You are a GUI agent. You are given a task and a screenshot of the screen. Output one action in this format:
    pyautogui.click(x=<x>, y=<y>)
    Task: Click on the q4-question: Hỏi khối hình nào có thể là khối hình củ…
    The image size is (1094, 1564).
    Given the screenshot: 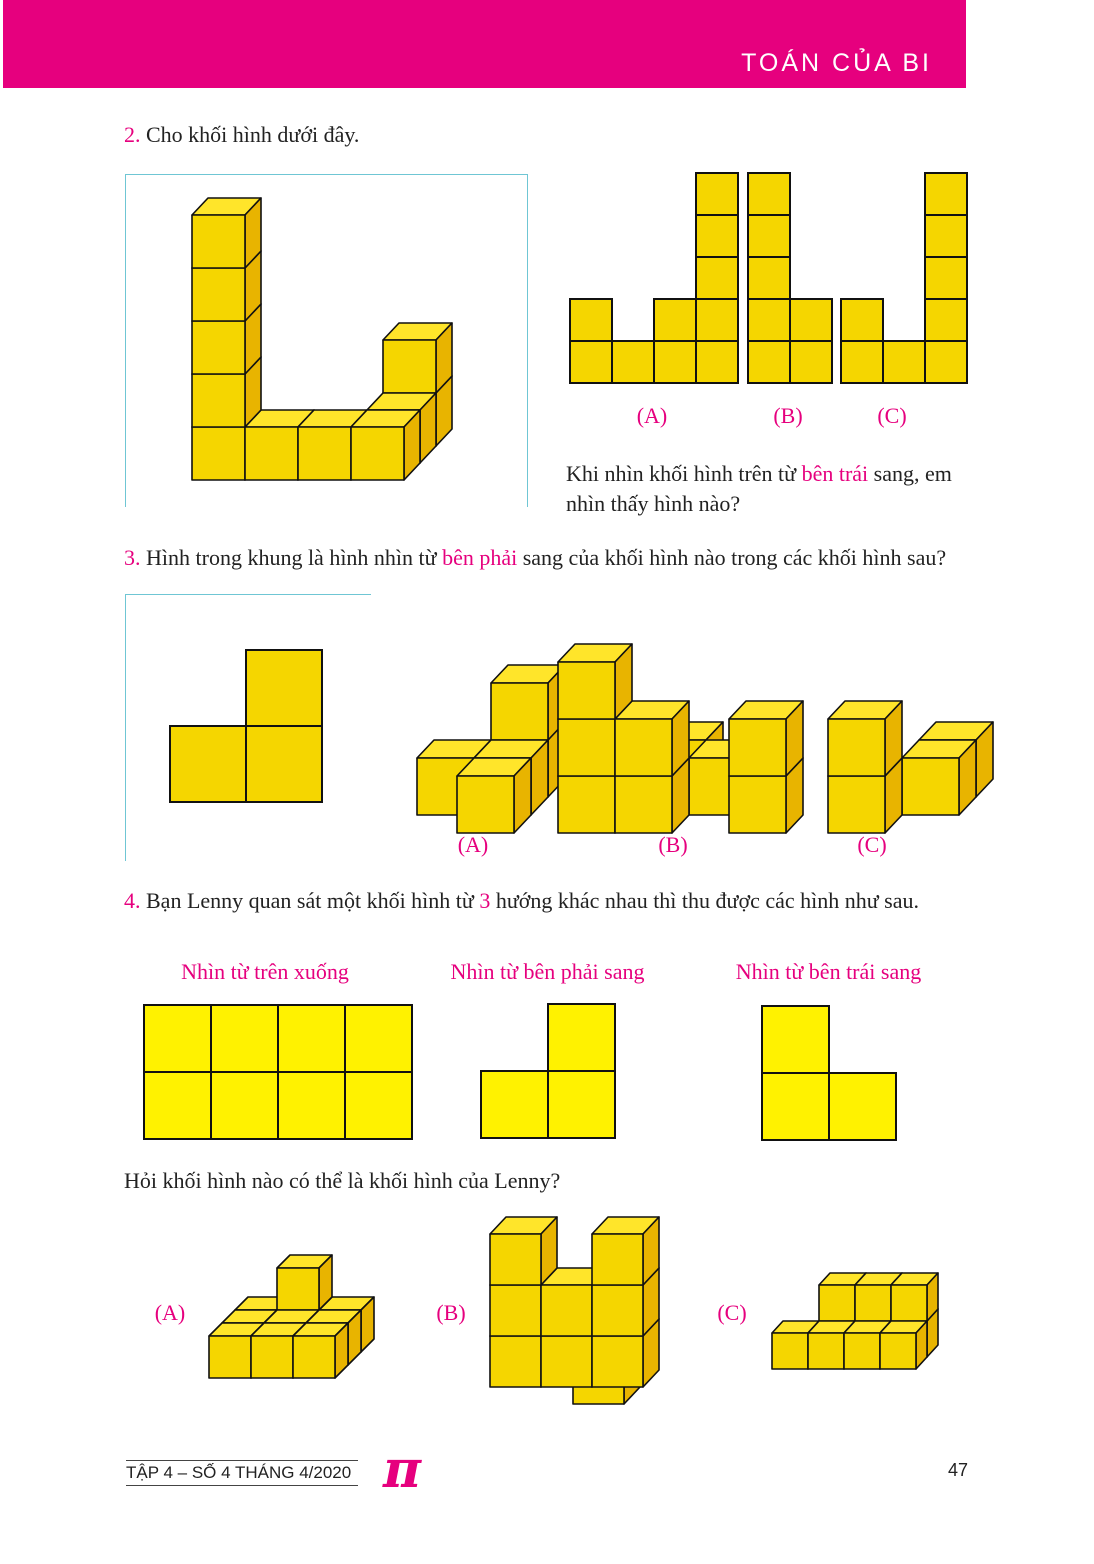 What is the action you would take?
    pyautogui.click(x=342, y=1180)
    